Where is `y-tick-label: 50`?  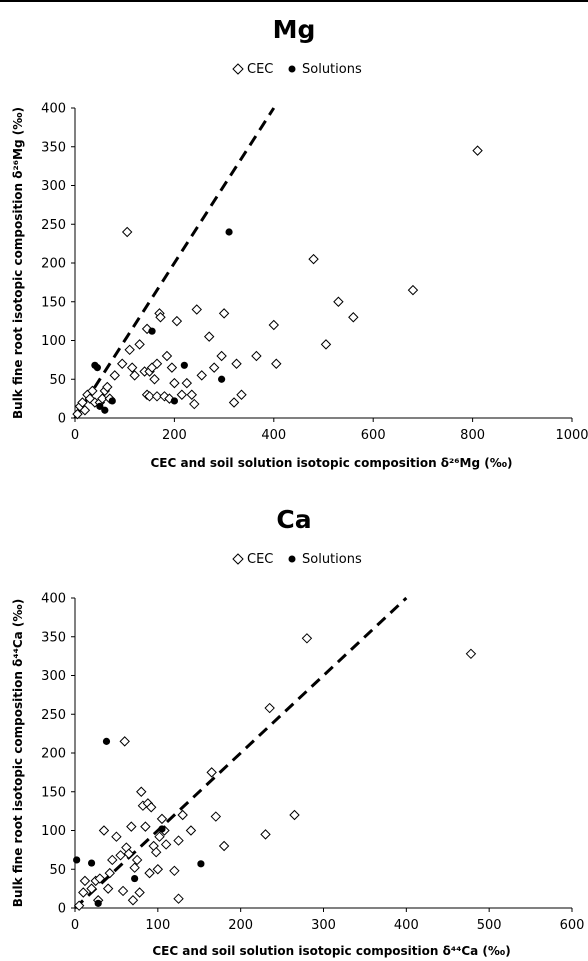
y-tick-label: 50 is located at coordinates (57, 380).